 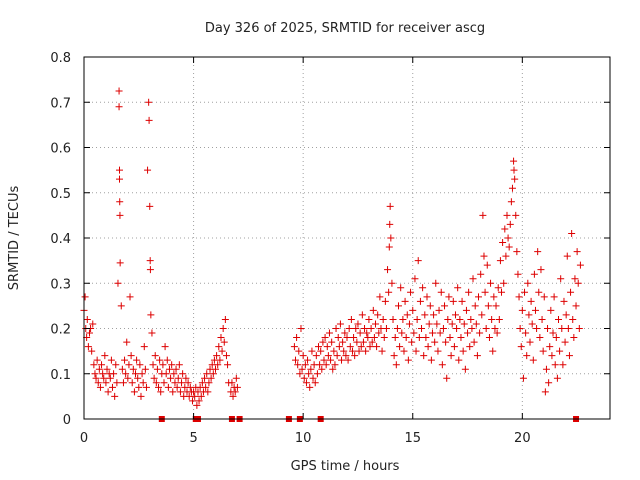 I want to click on y-tick-label: 0.1, so click(x=60, y=375).